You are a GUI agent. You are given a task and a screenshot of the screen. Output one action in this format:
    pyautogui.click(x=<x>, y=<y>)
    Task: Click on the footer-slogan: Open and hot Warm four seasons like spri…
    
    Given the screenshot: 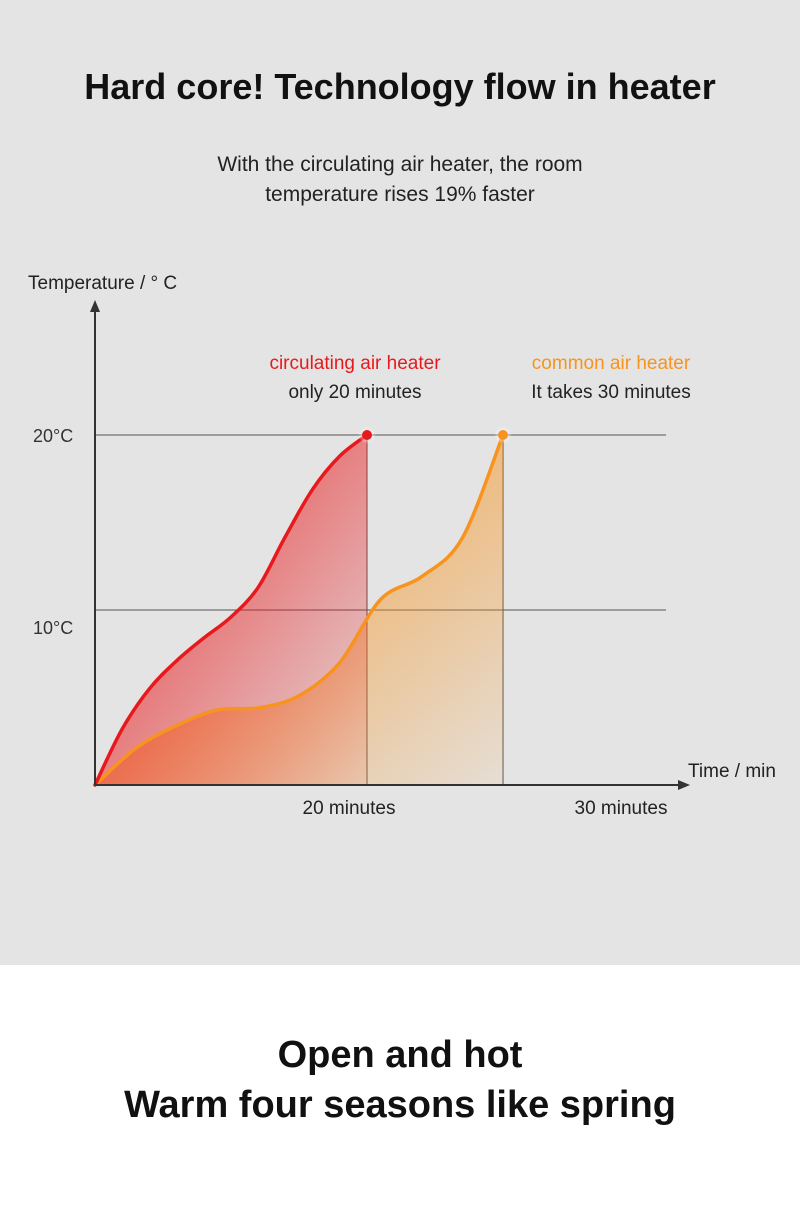 What is the action you would take?
    pyautogui.click(x=400, y=1080)
    